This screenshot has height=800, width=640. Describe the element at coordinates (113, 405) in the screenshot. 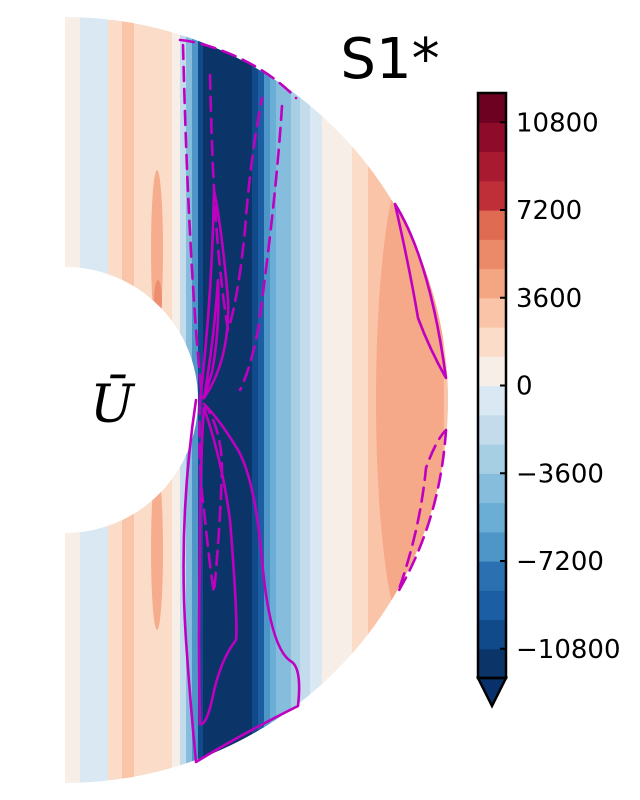

I see `field-symbol-label: Ū` at that location.